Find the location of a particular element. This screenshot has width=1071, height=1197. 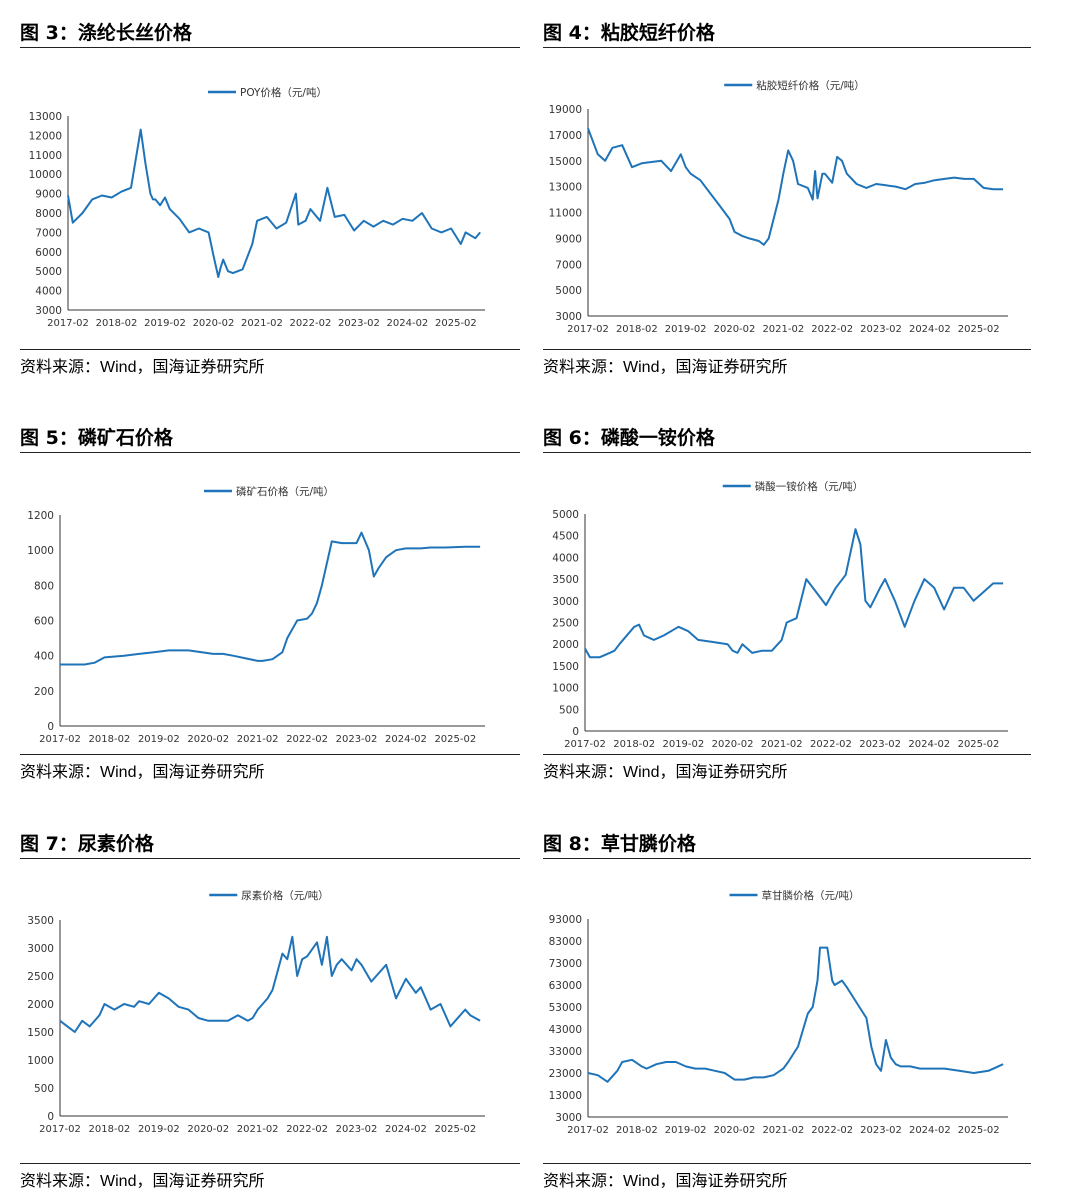

figure-title: 图 3：涤纶长丝价格 is located at coordinates (106, 31).